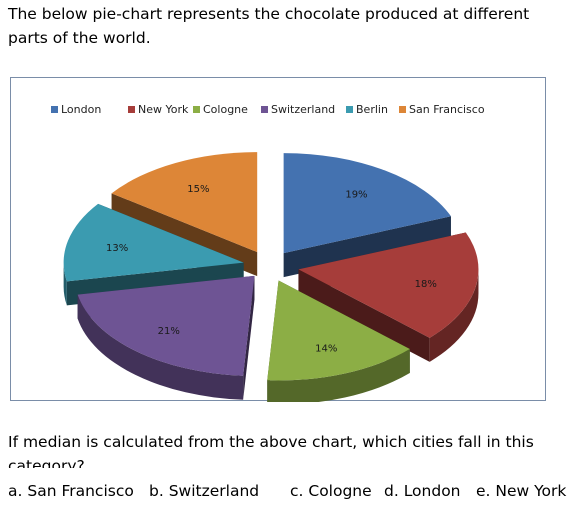 Image resolution: width=575 pixels, height=511 pixels. What do you see at coordinates (326, 348) in the screenshot?
I see `data-label-cologne: 14%` at bounding box center [326, 348].